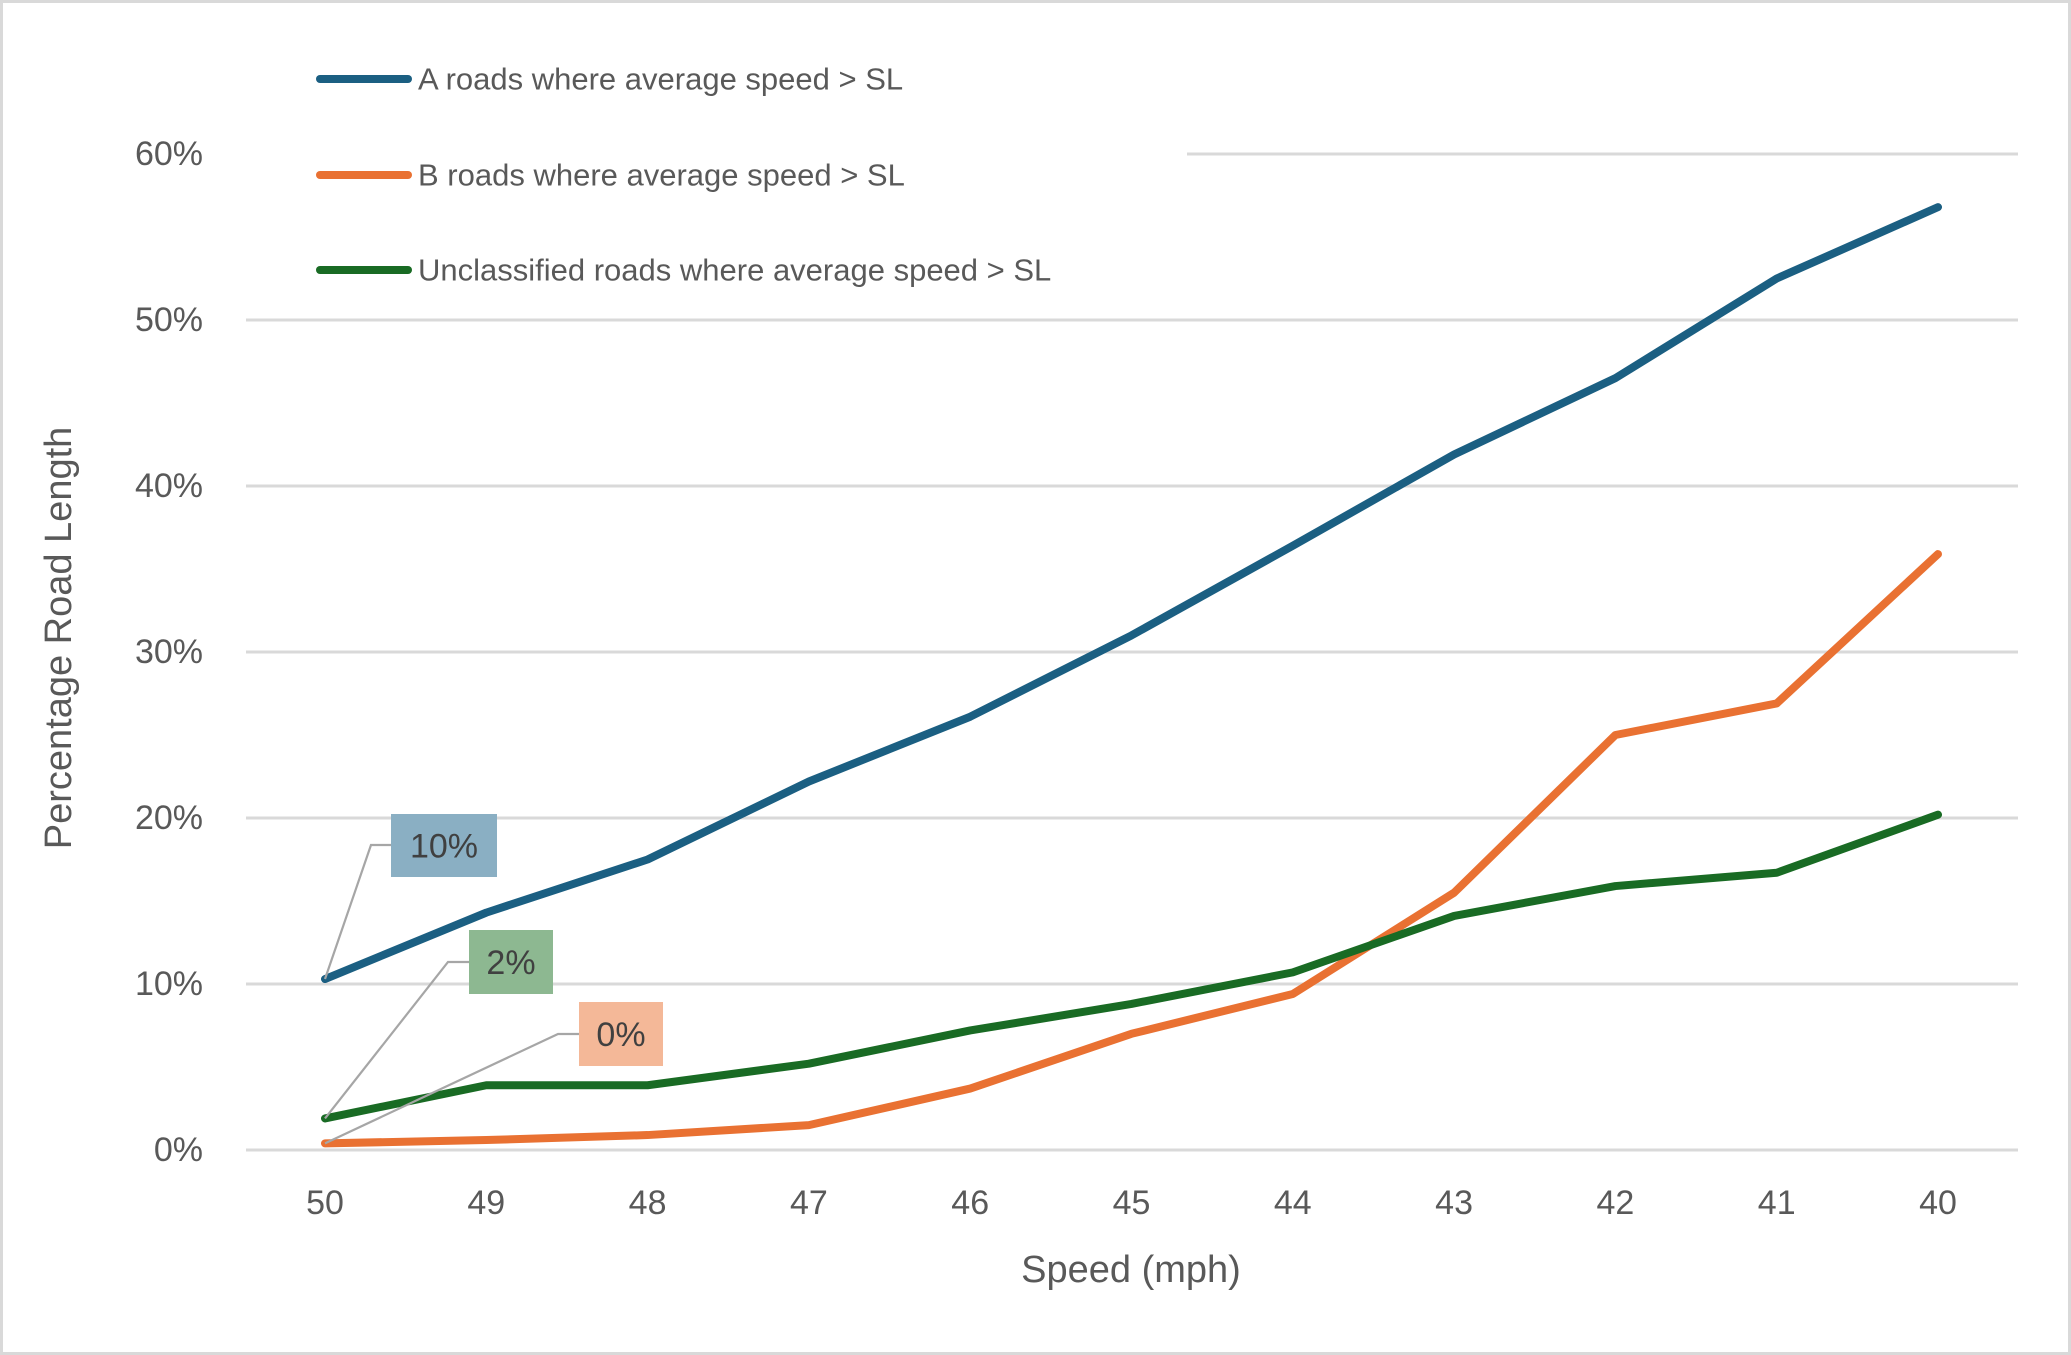  I want to click on legend-item-b-roads: B roads where average speed > SL, so click(610, 175).